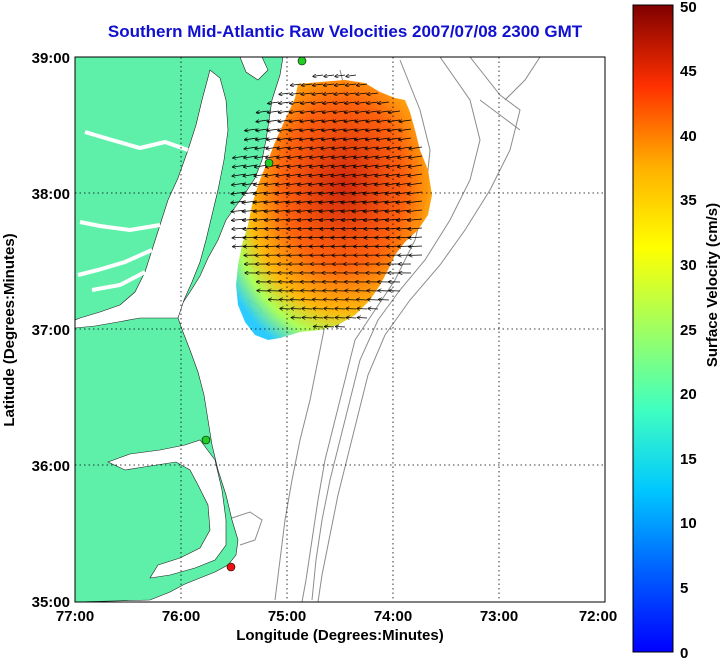 The height and width of the screenshot is (659, 724). I want to click on colorbar, so click(653, 328).